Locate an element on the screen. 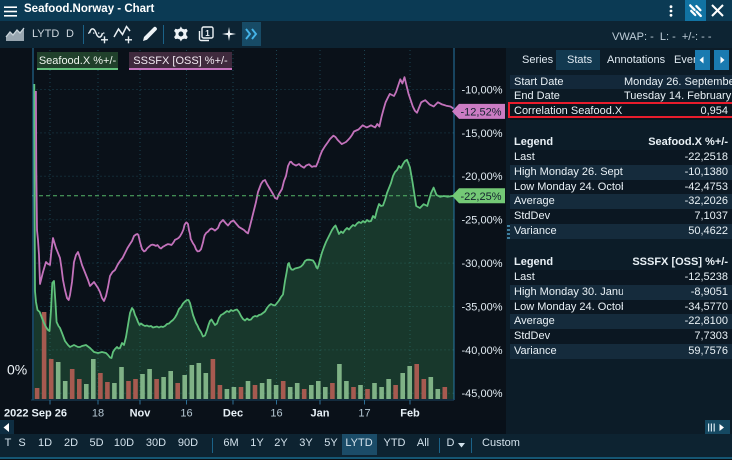  svg-text: -45,00% is located at coordinates (482, 394).